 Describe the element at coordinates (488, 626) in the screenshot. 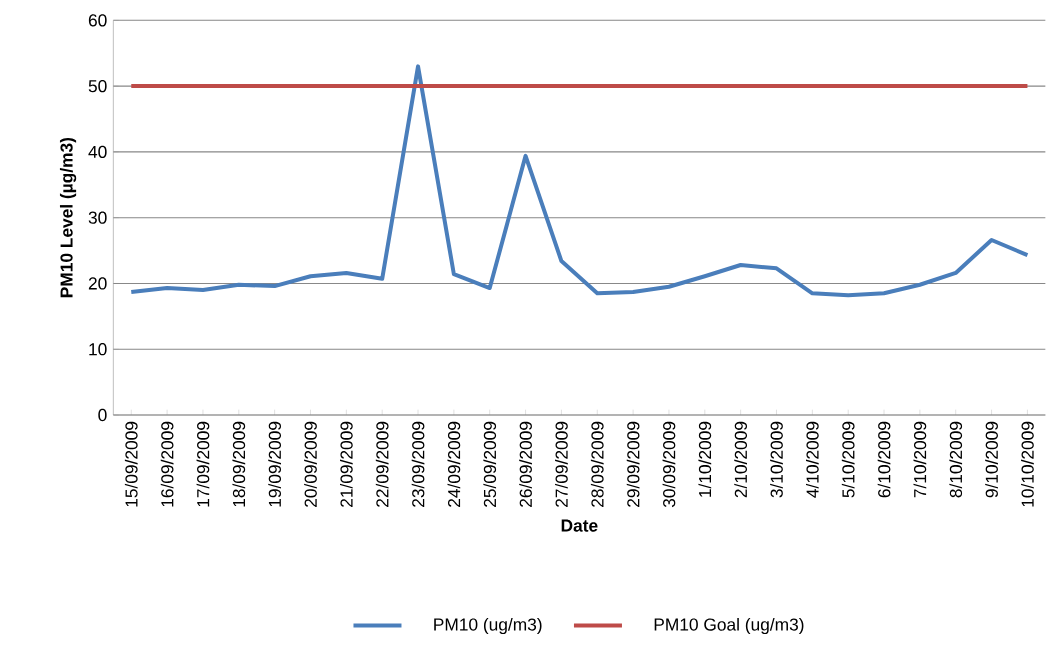

I see `legend-label: PM10 (ug/m3)` at that location.